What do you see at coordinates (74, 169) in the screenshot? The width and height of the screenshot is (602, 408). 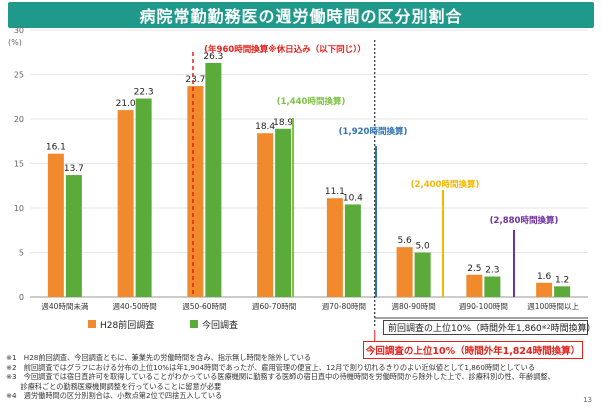 I see `data-label: 13.7` at bounding box center [74, 169].